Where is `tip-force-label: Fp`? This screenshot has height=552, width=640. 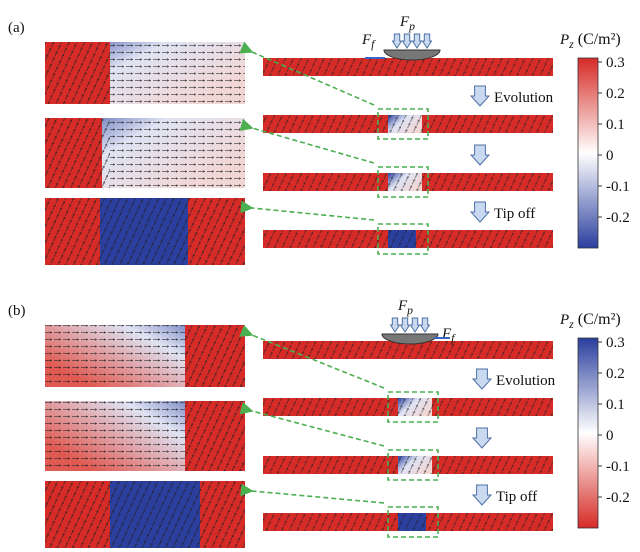 tip-force-label: Fp is located at coordinates (405, 307).